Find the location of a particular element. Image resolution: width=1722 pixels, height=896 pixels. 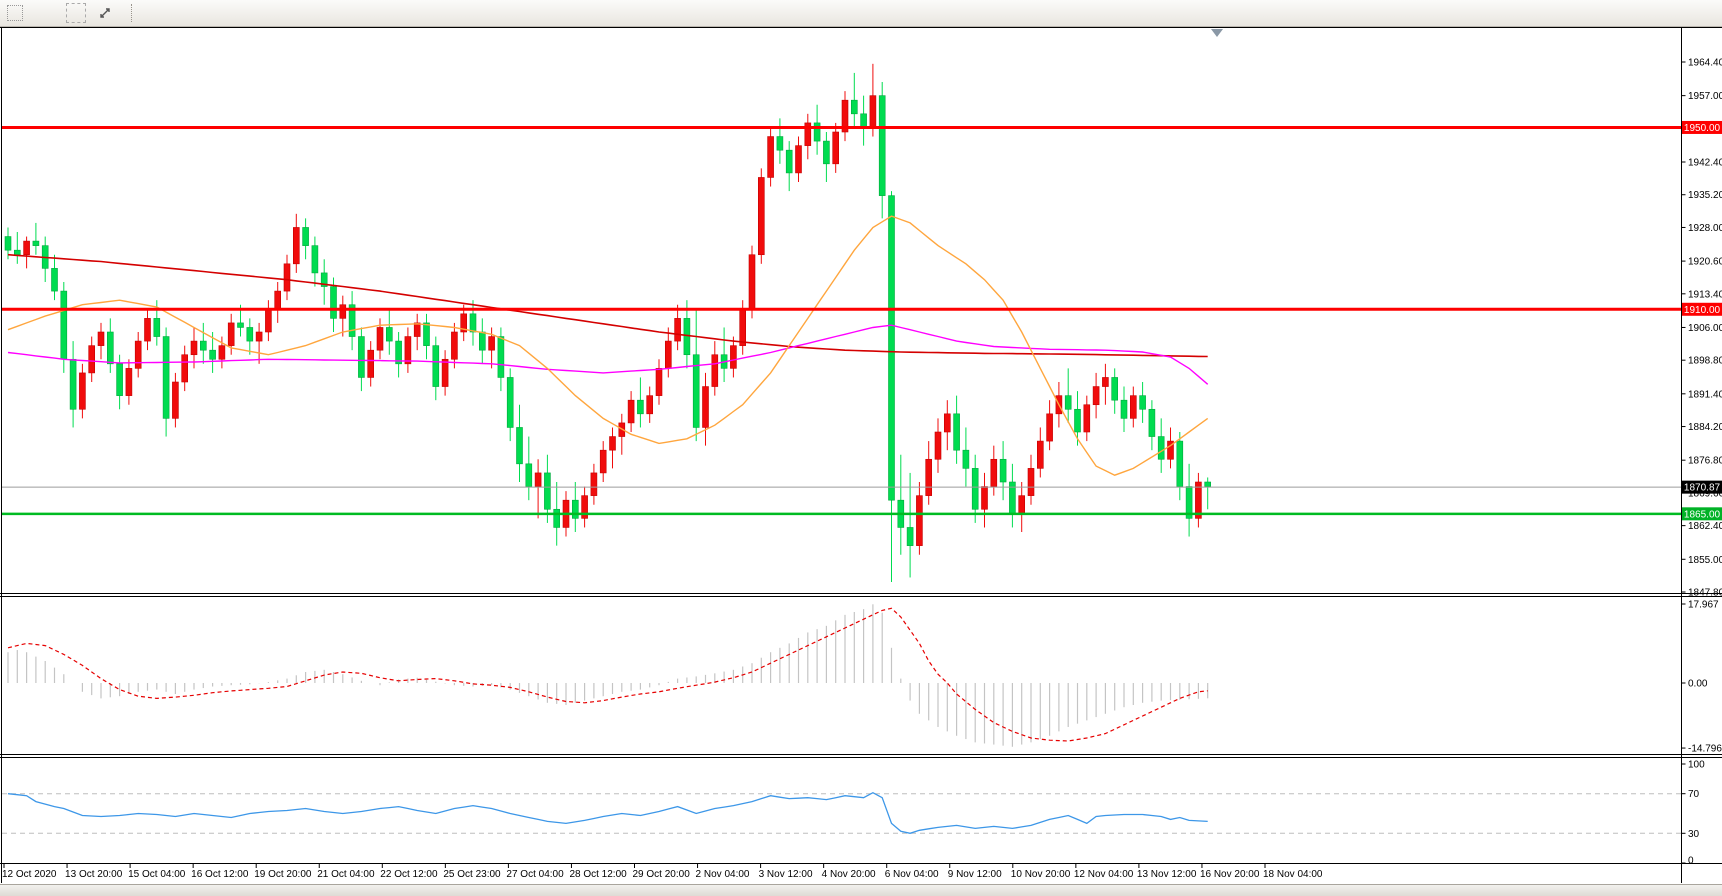

text-tool-button is located at coordinates (76, 13).